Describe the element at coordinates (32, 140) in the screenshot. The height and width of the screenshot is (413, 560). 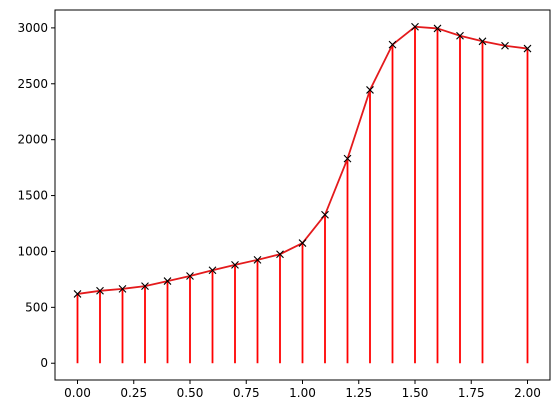
I see `y-tick-label: 2000` at that location.